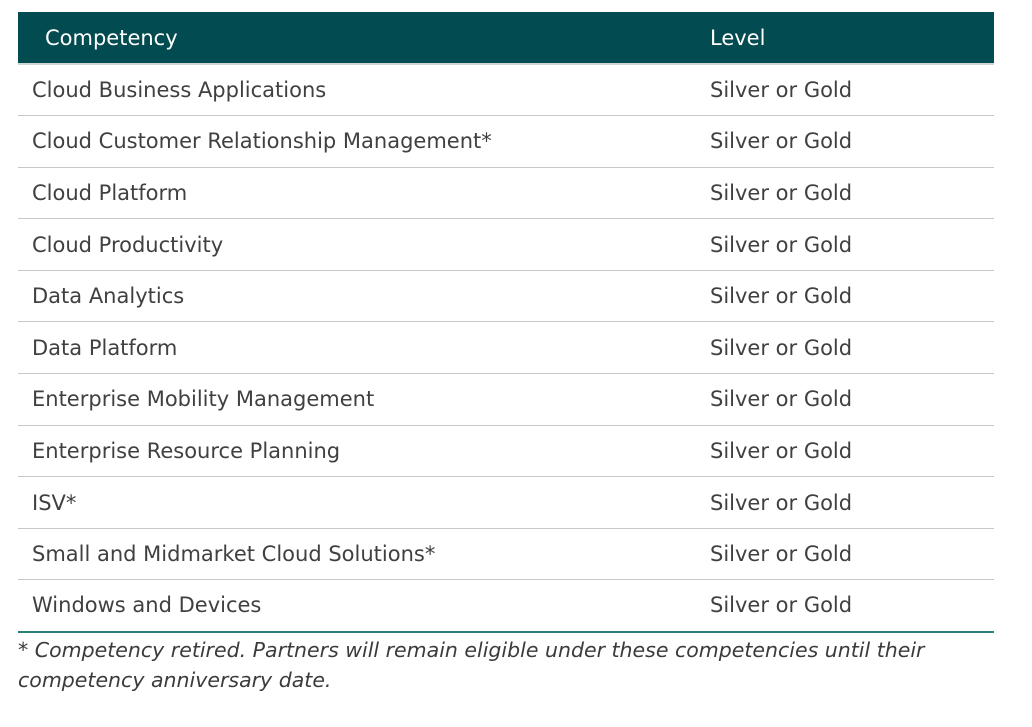 Image resolution: width=1032 pixels, height=727 pixels. Describe the element at coordinates (357, 399) in the screenshot. I see `competency-cell: Enterprise Mobility Management` at that location.